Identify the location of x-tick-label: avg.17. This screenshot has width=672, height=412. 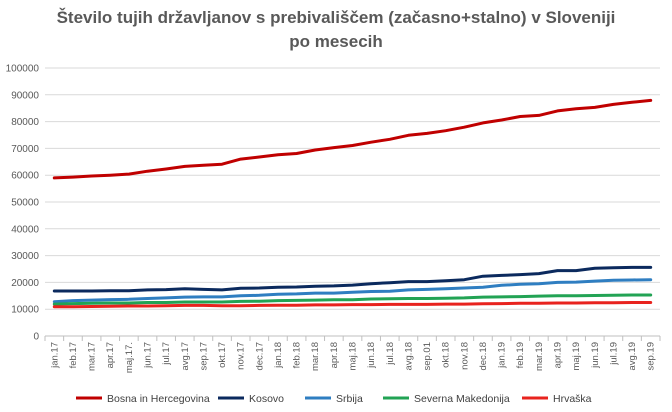
(185, 356).